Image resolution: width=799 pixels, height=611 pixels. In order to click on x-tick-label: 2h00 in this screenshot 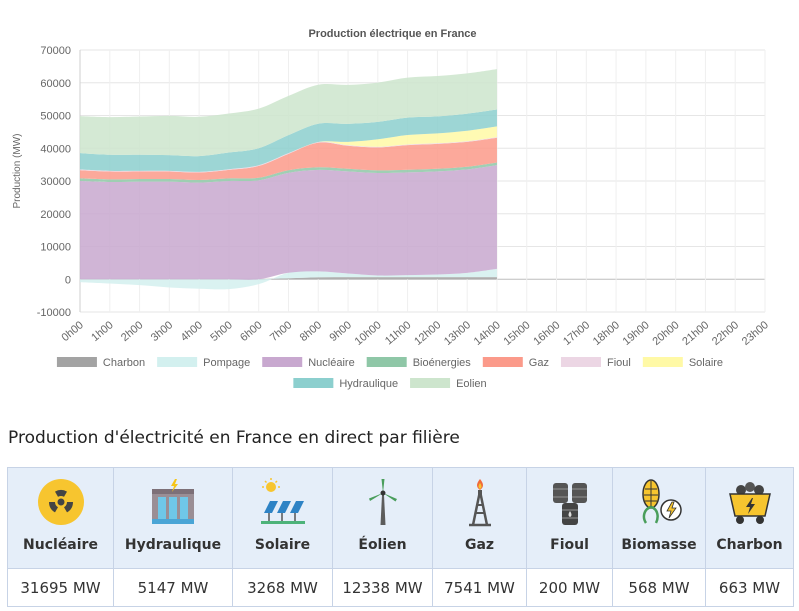, I will do `click(132, 331)`.